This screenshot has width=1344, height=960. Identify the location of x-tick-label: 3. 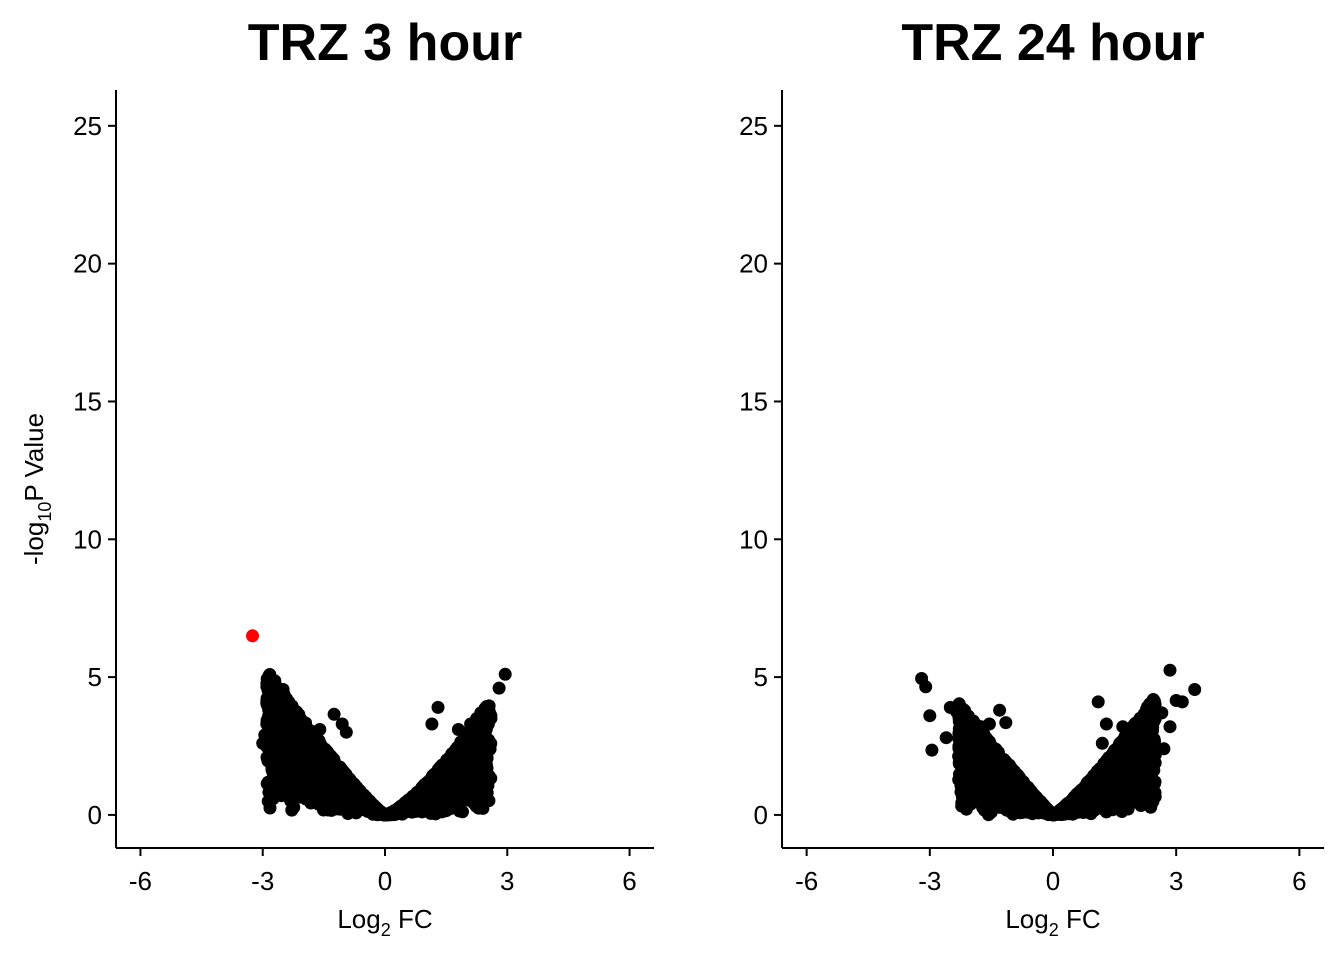
(507, 881).